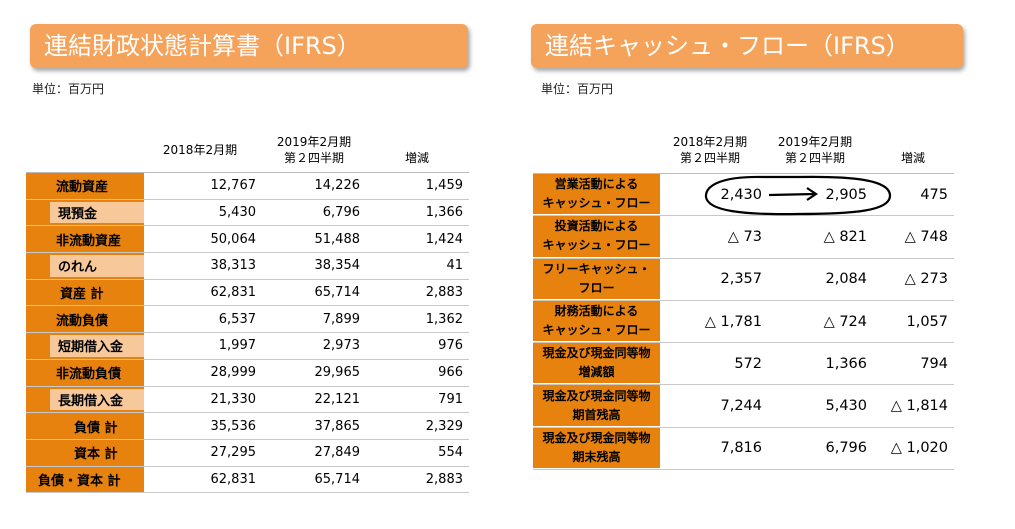 The width and height of the screenshot is (1015, 529). I want to click on cell: 2,084, so click(846, 279).